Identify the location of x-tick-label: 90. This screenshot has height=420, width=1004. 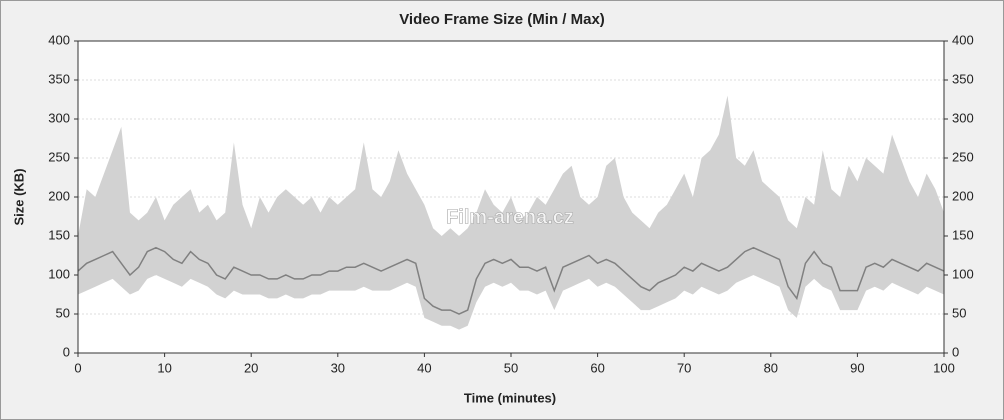
(857, 367).